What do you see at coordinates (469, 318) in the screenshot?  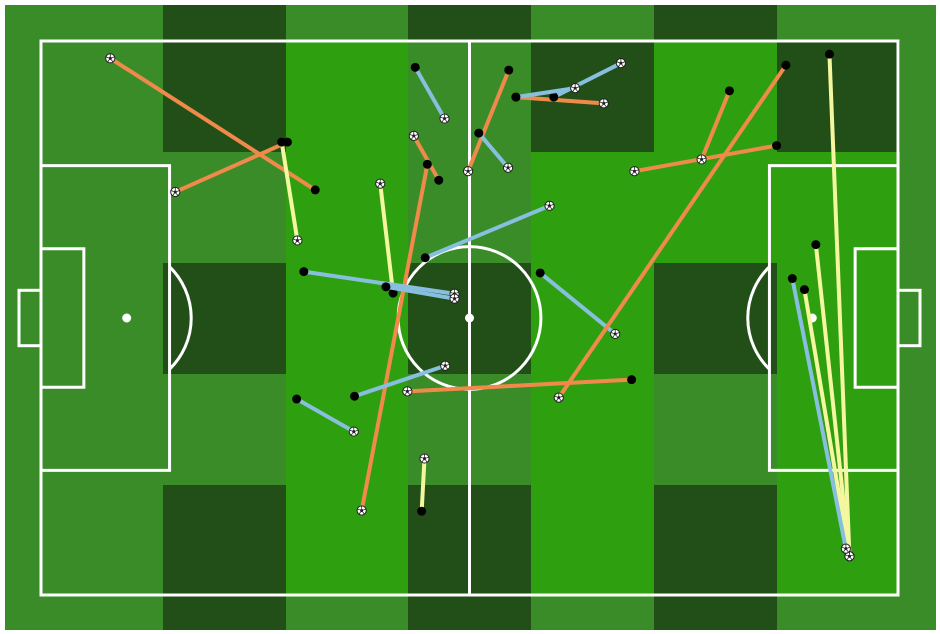 I see `centre-spot` at bounding box center [469, 318].